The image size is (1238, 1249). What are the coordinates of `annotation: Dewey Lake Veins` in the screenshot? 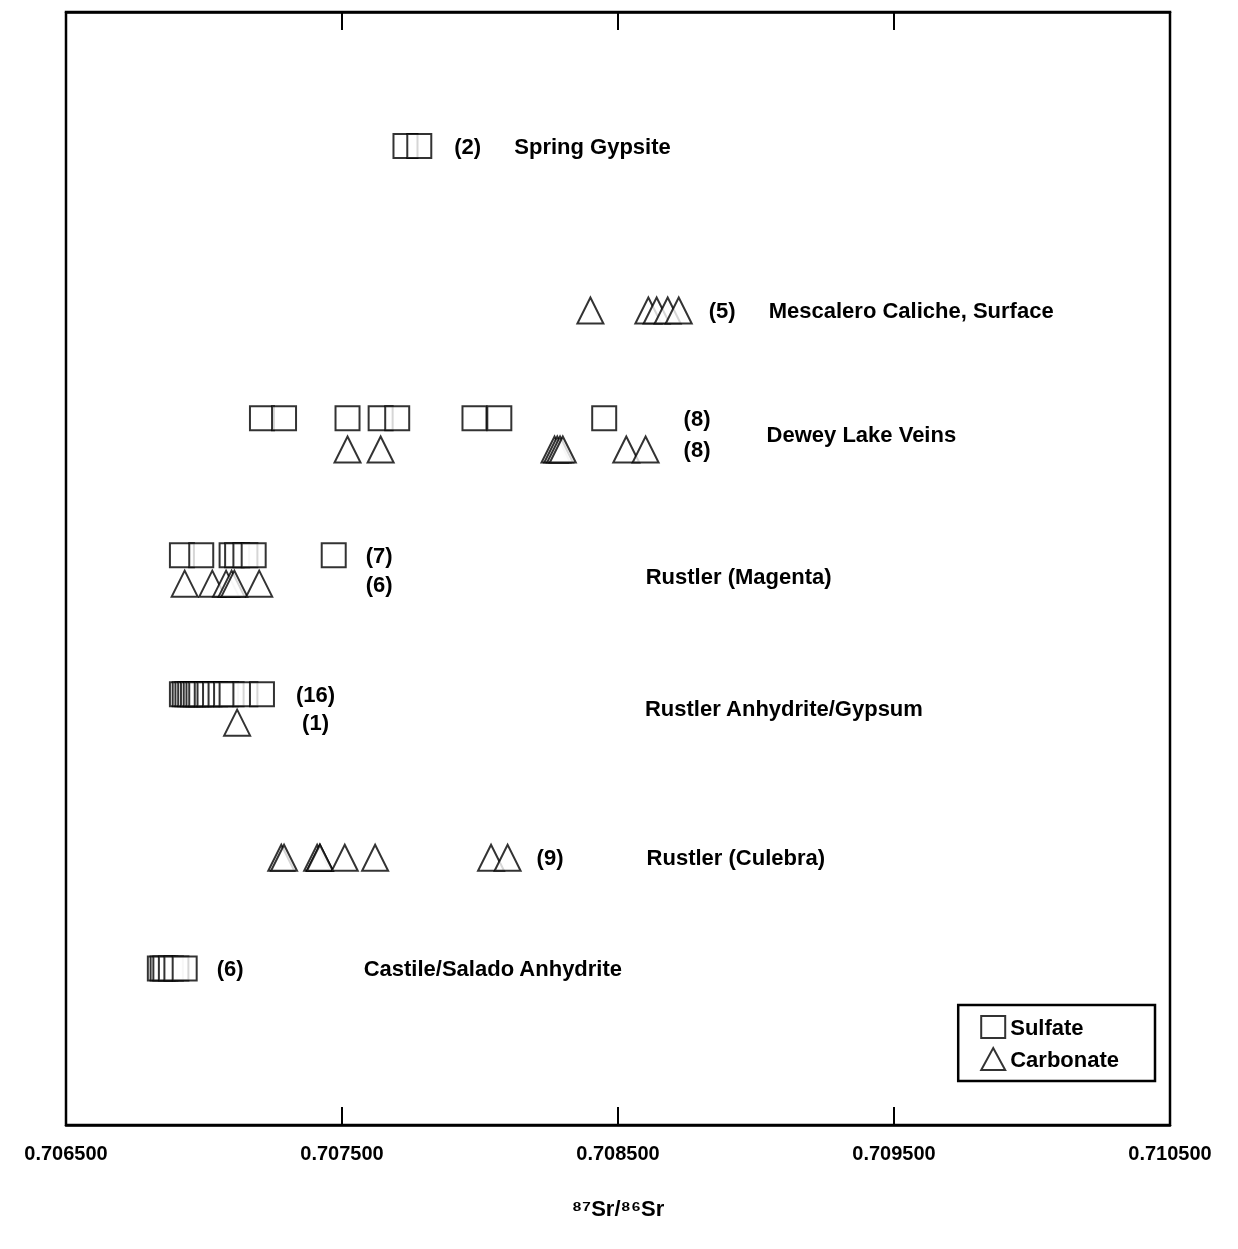 It's located at (861, 435).